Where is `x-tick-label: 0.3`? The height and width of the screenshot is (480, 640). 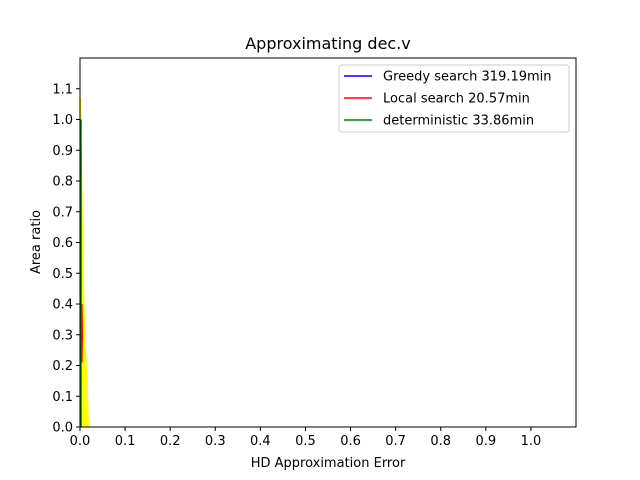 x-tick-label: 0.3 is located at coordinates (215, 441).